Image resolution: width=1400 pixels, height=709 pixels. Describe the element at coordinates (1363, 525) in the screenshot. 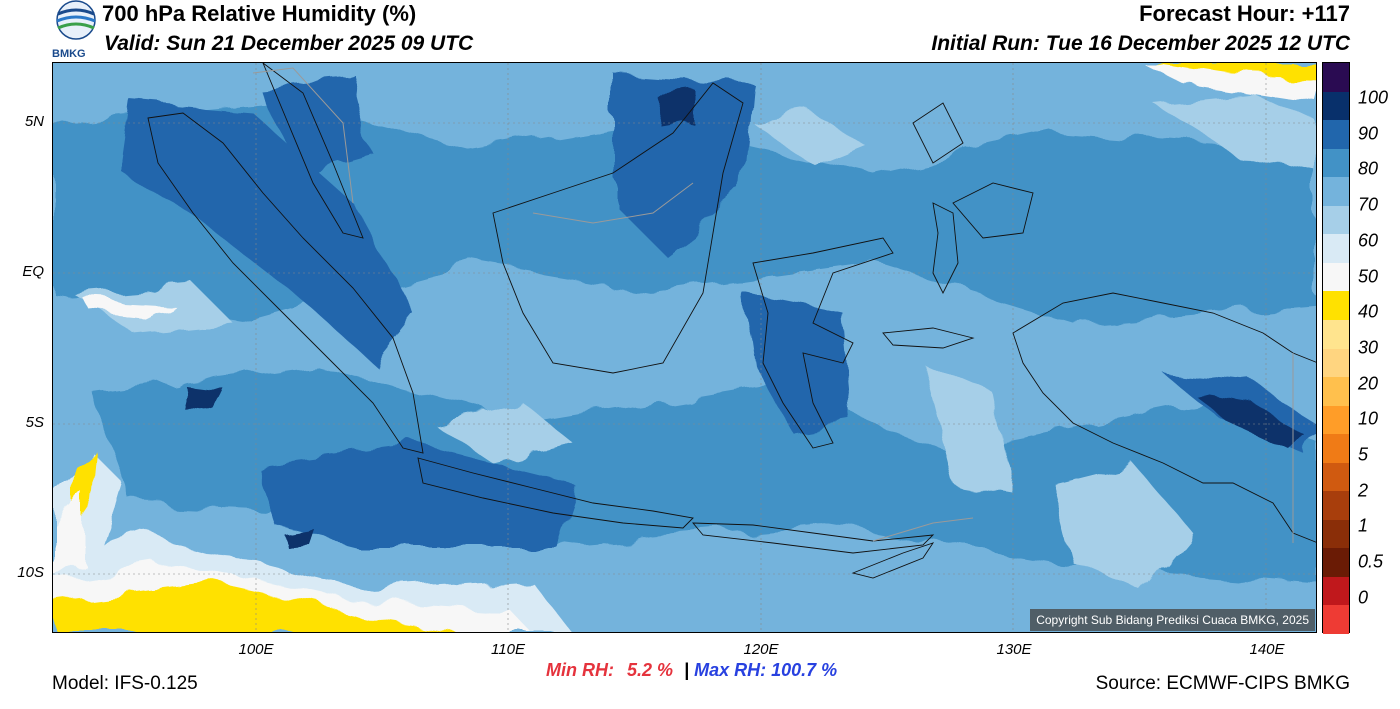

I see `colorbar-label: 1` at that location.